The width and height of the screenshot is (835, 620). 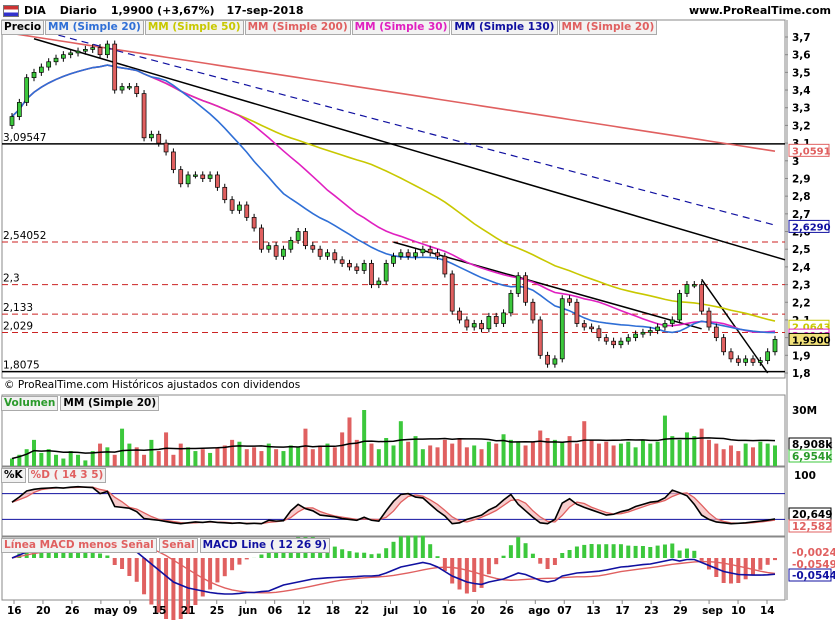 What do you see at coordinates (110, 403) in the screenshot?
I see `volume-ma-label: MM (Simple 20)` at bounding box center [110, 403].